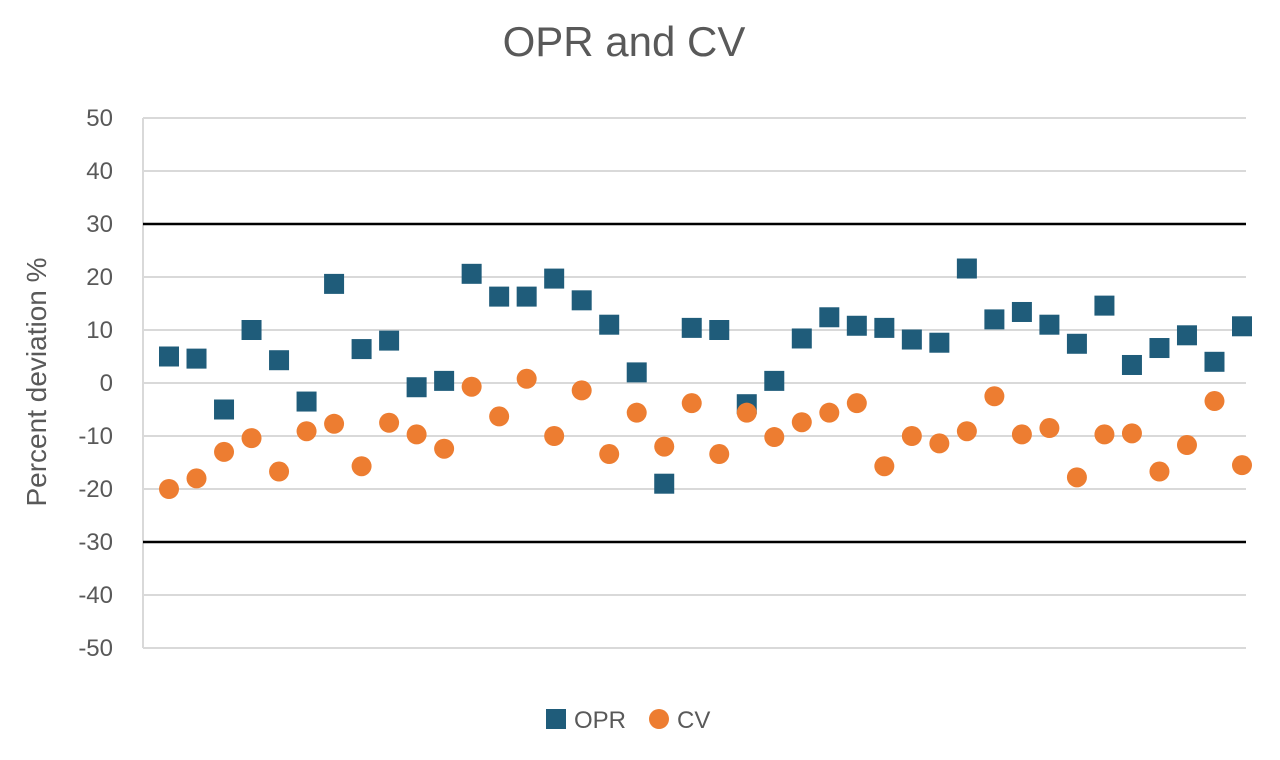 This screenshot has height=760, width=1280. Describe the element at coordinates (95, 595) in the screenshot. I see `y-tick-label: -40` at that location.